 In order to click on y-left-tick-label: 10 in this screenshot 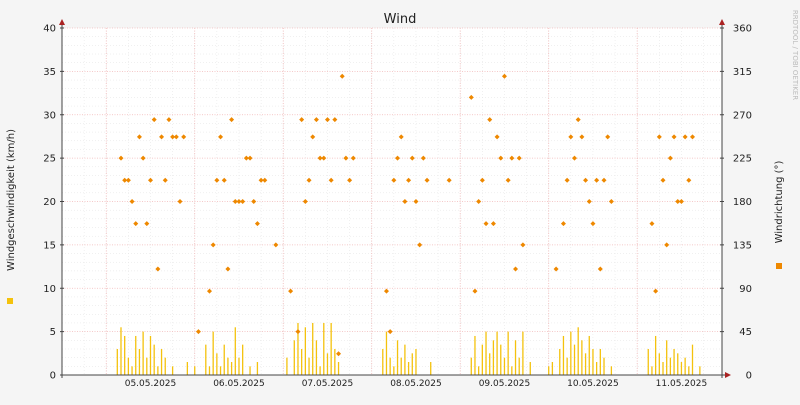, I will do `click(49, 289)`.